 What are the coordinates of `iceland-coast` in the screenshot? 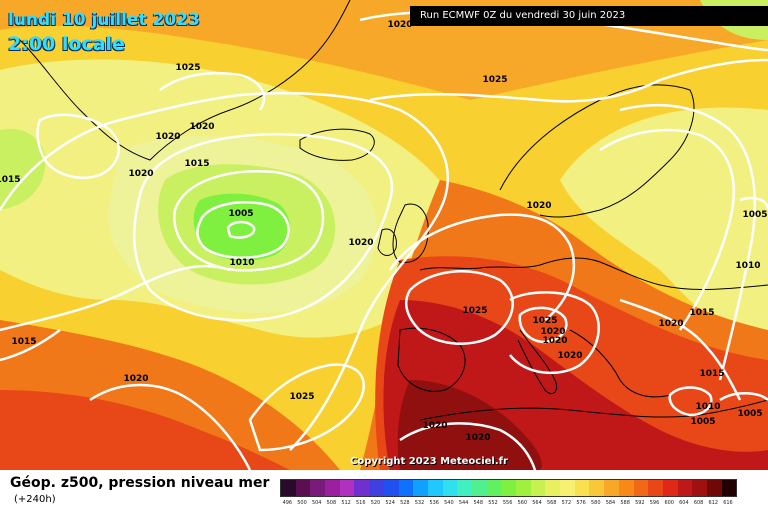 It's located at (337, 144).